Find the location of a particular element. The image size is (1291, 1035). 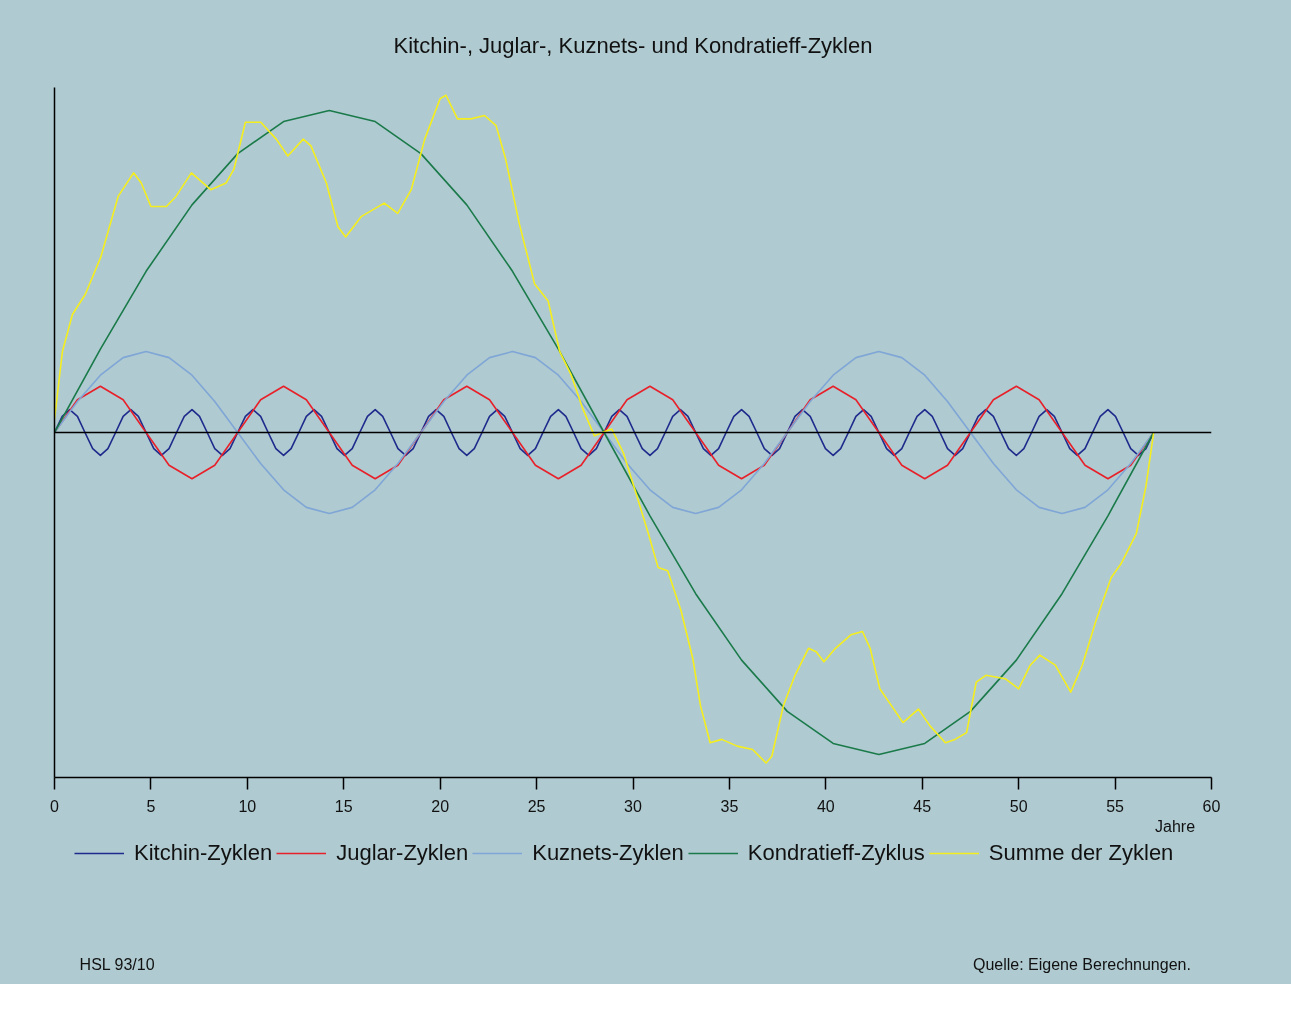

x-tick-label: 25 is located at coordinates (536, 806).